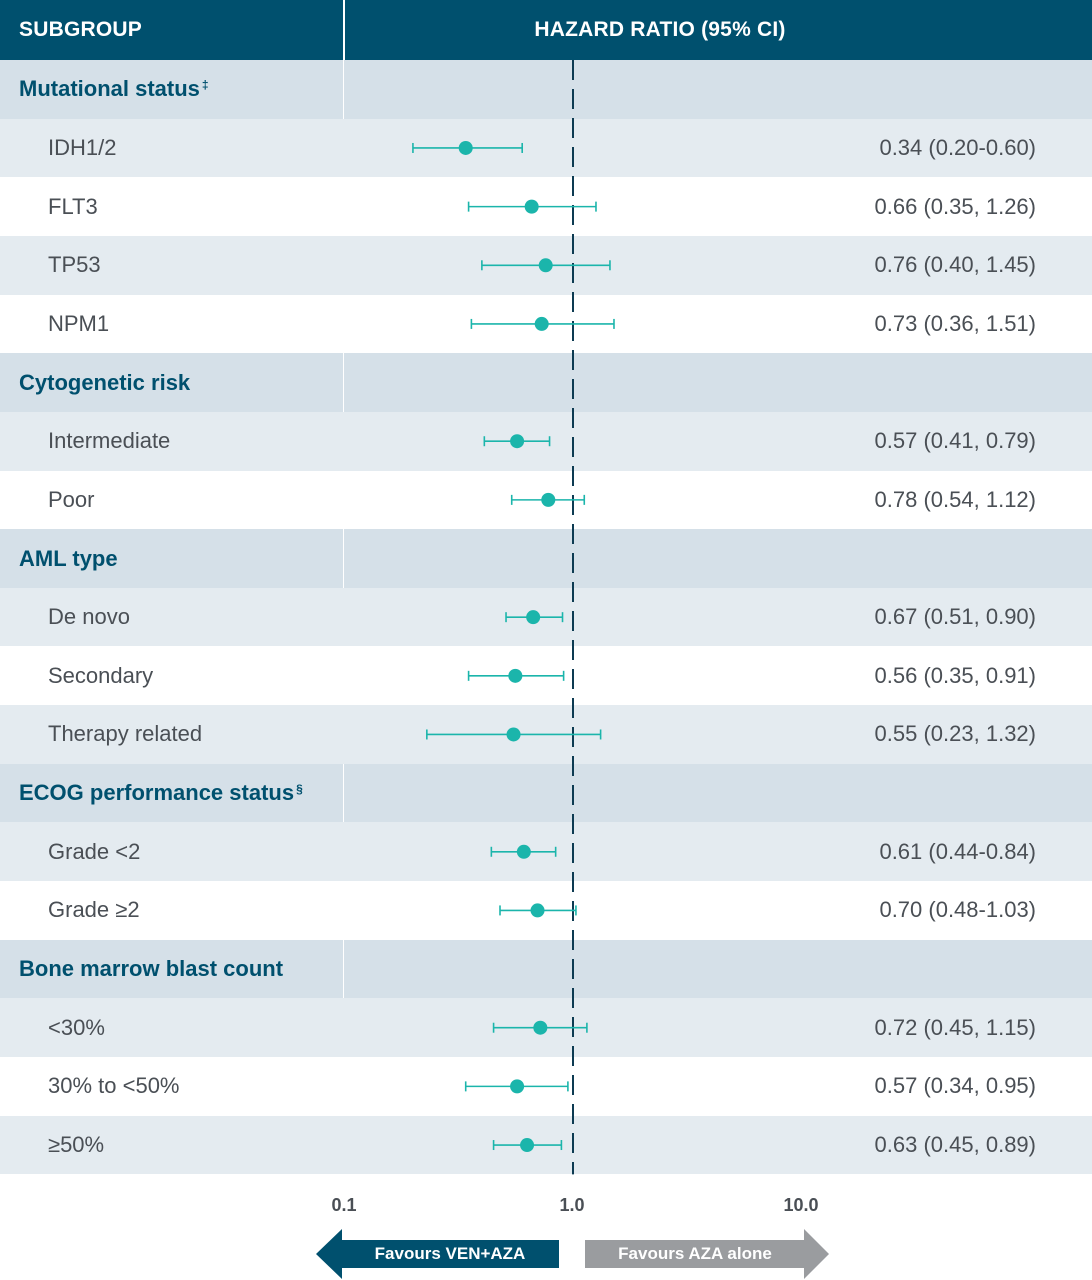 The width and height of the screenshot is (1092, 1280). Describe the element at coordinates (695, 1253) in the screenshot. I see `favours-aza-alone-label: Favours AZA alone` at that location.